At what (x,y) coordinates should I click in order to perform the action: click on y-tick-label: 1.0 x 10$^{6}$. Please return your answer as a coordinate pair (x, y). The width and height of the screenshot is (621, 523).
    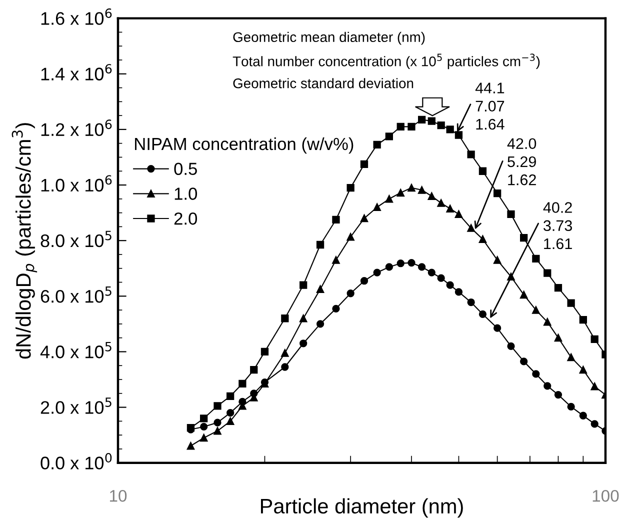
    Looking at the image, I should click on (76, 183).